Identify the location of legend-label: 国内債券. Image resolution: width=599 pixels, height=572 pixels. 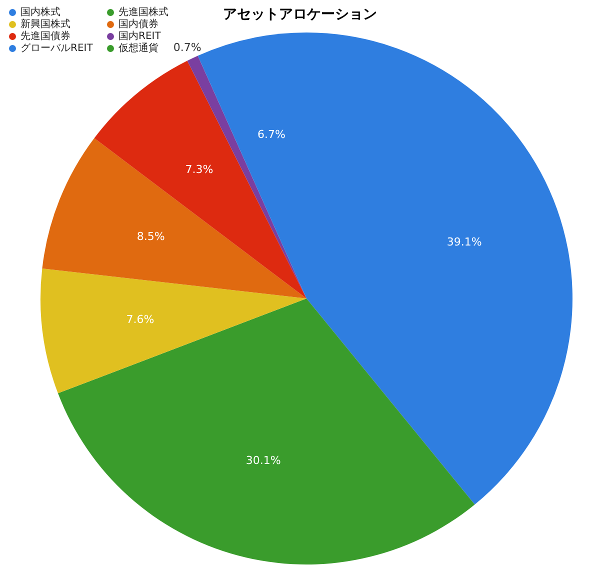
(138, 24).